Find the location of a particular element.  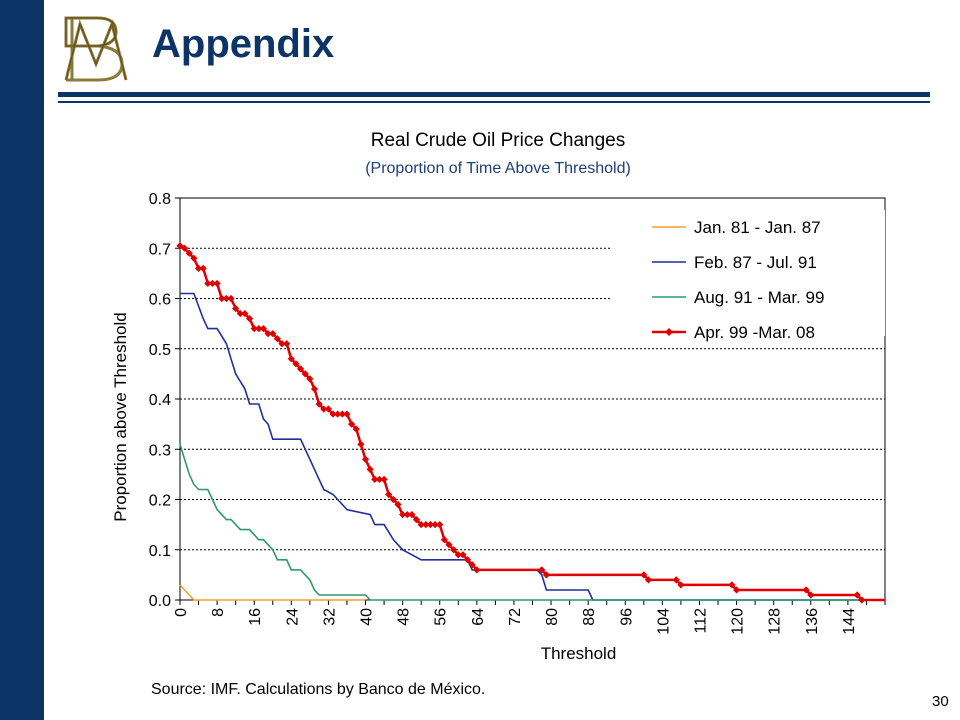

y-tick-label: 0.3 is located at coordinates (160, 450).